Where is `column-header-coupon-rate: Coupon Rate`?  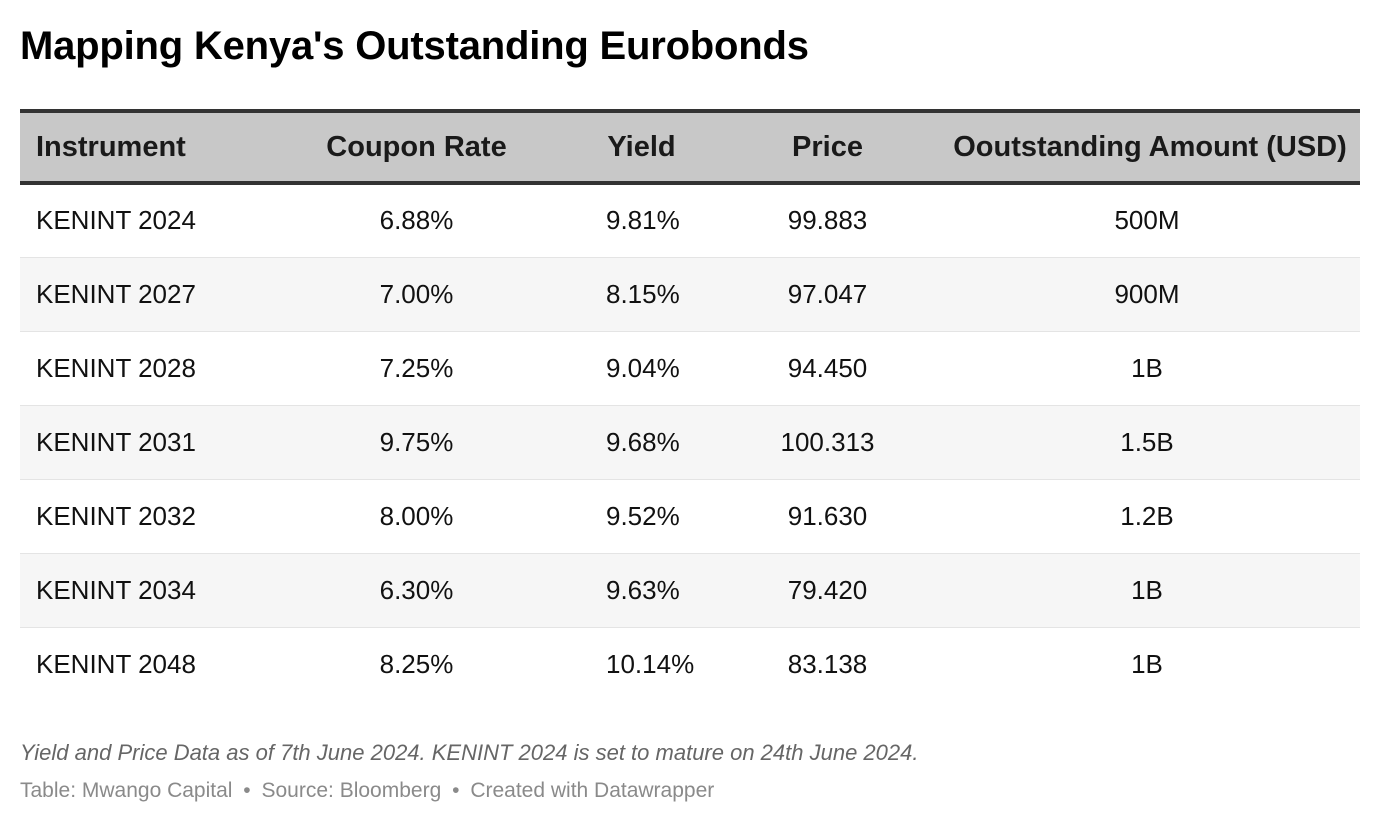
column-header-coupon-rate: Coupon Rate is located at coordinates (416, 147).